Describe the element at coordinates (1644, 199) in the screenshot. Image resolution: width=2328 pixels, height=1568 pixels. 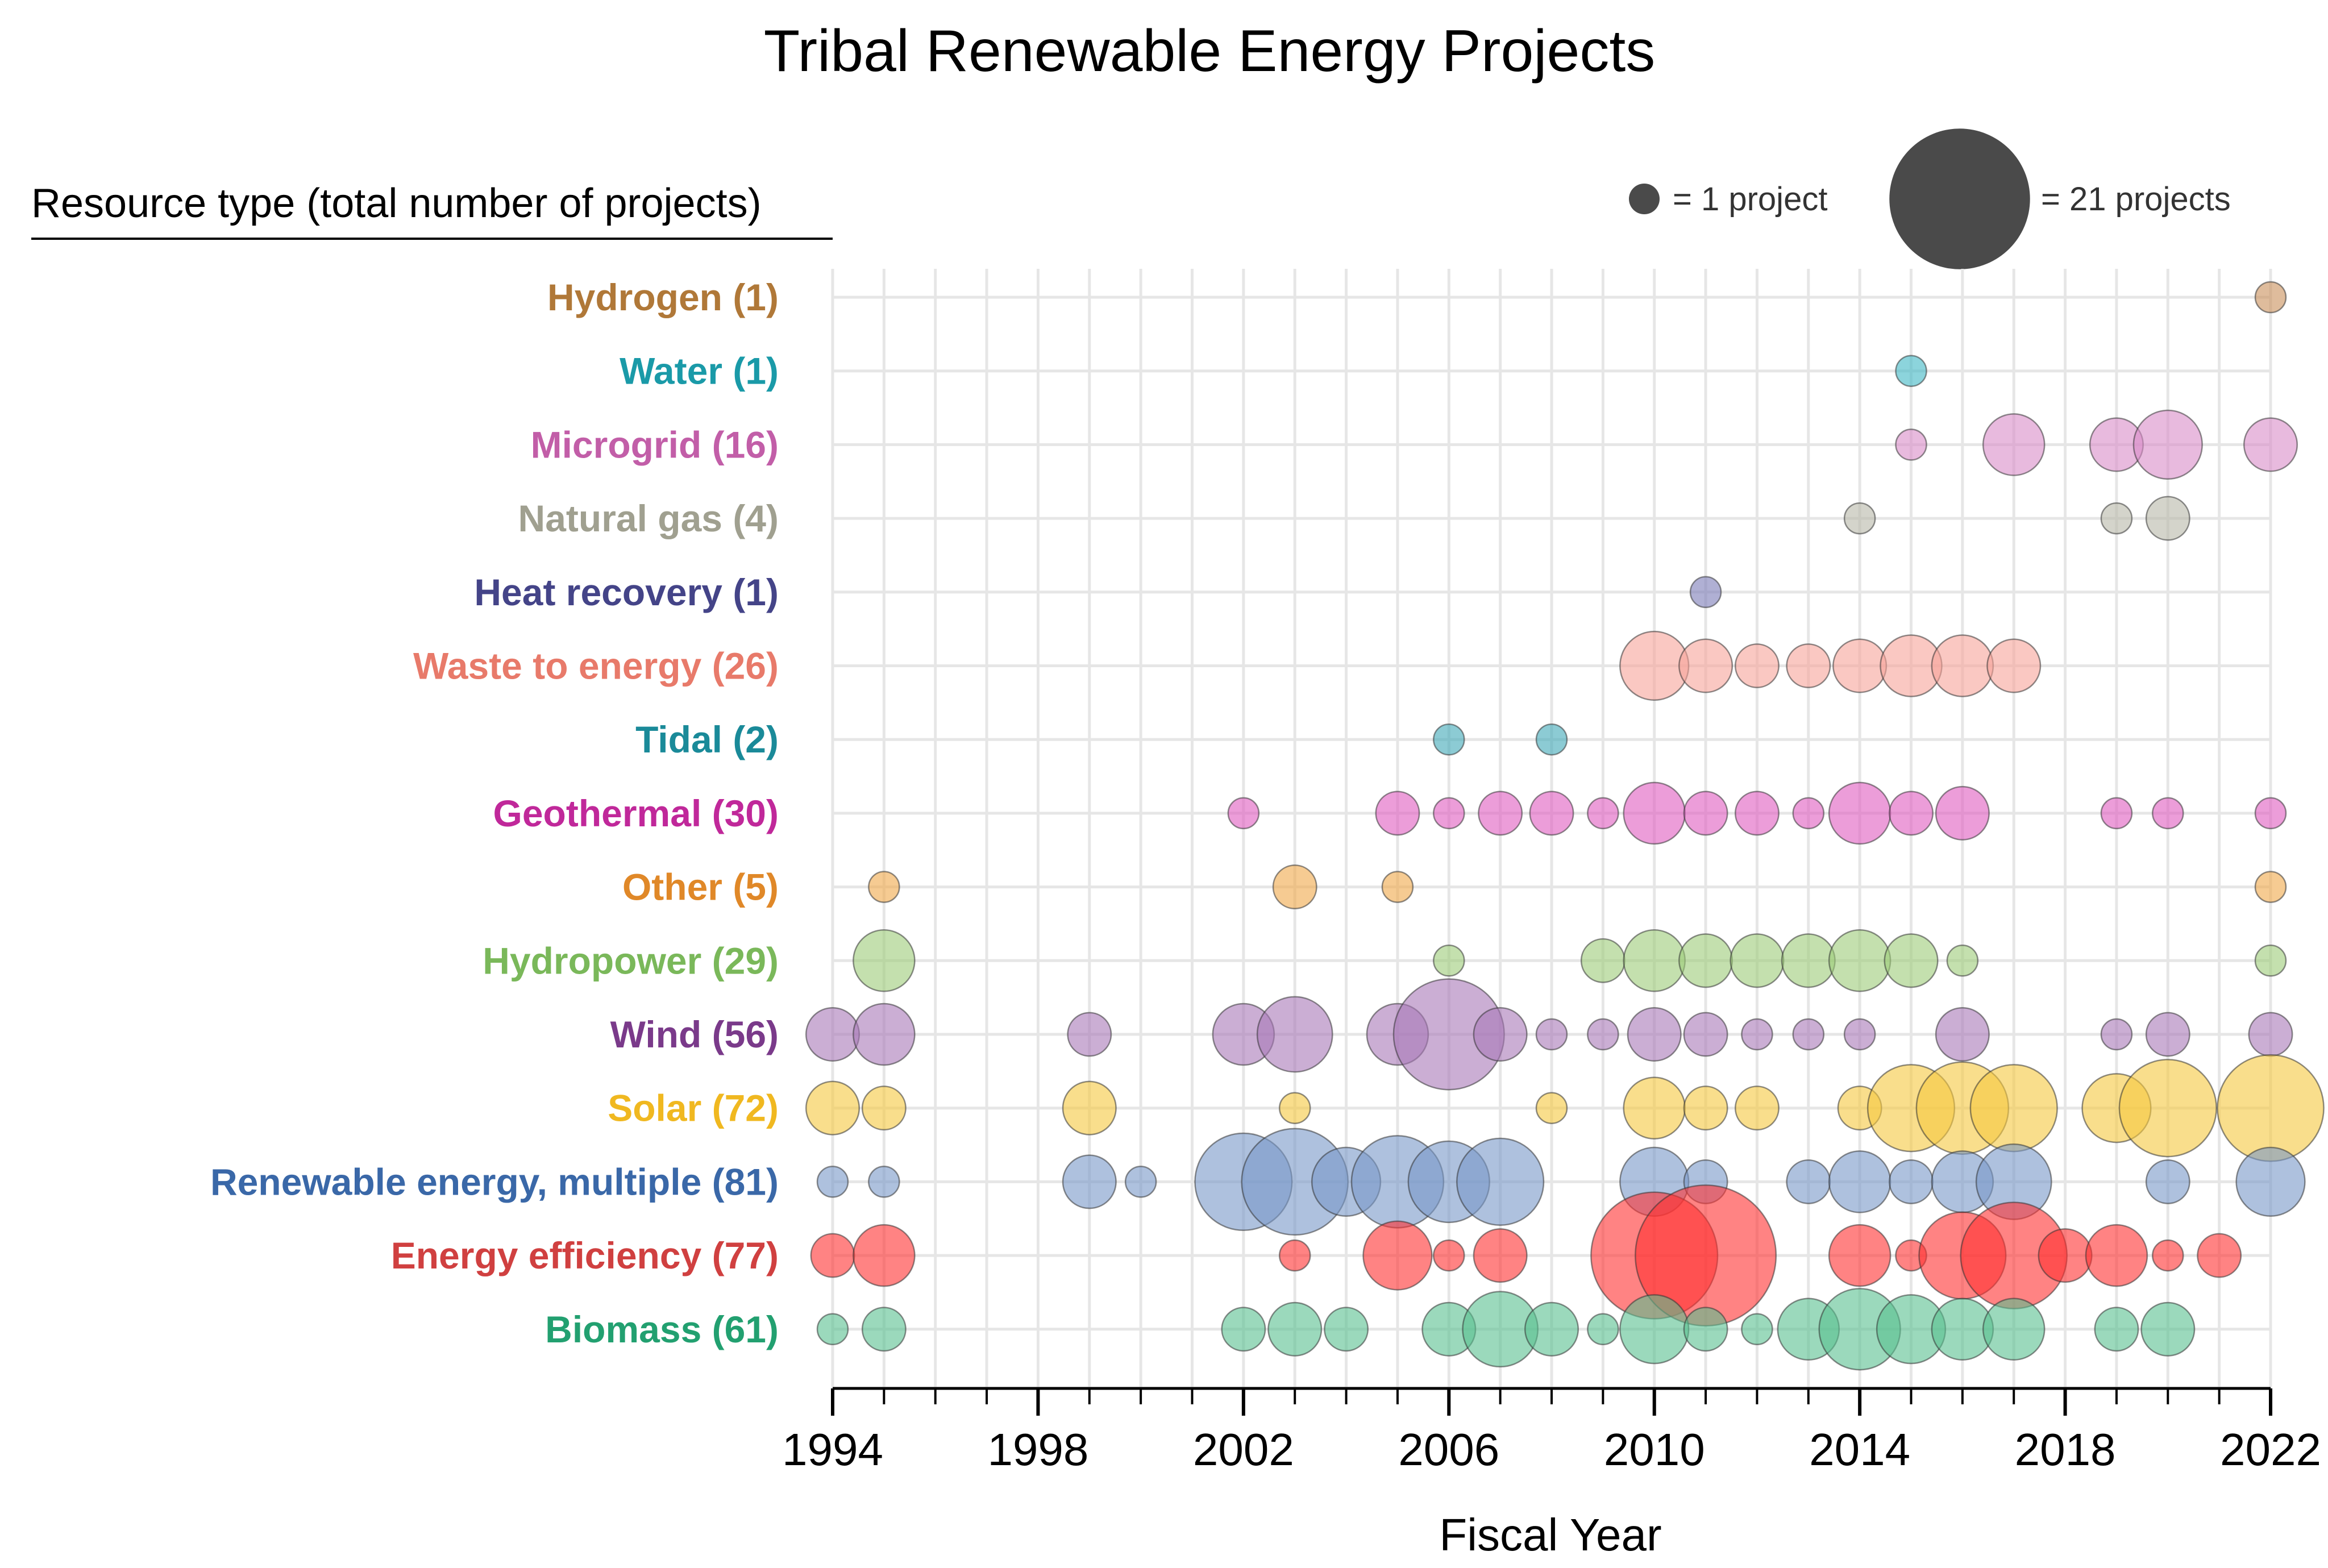
I see `legend-bubble-small` at that location.